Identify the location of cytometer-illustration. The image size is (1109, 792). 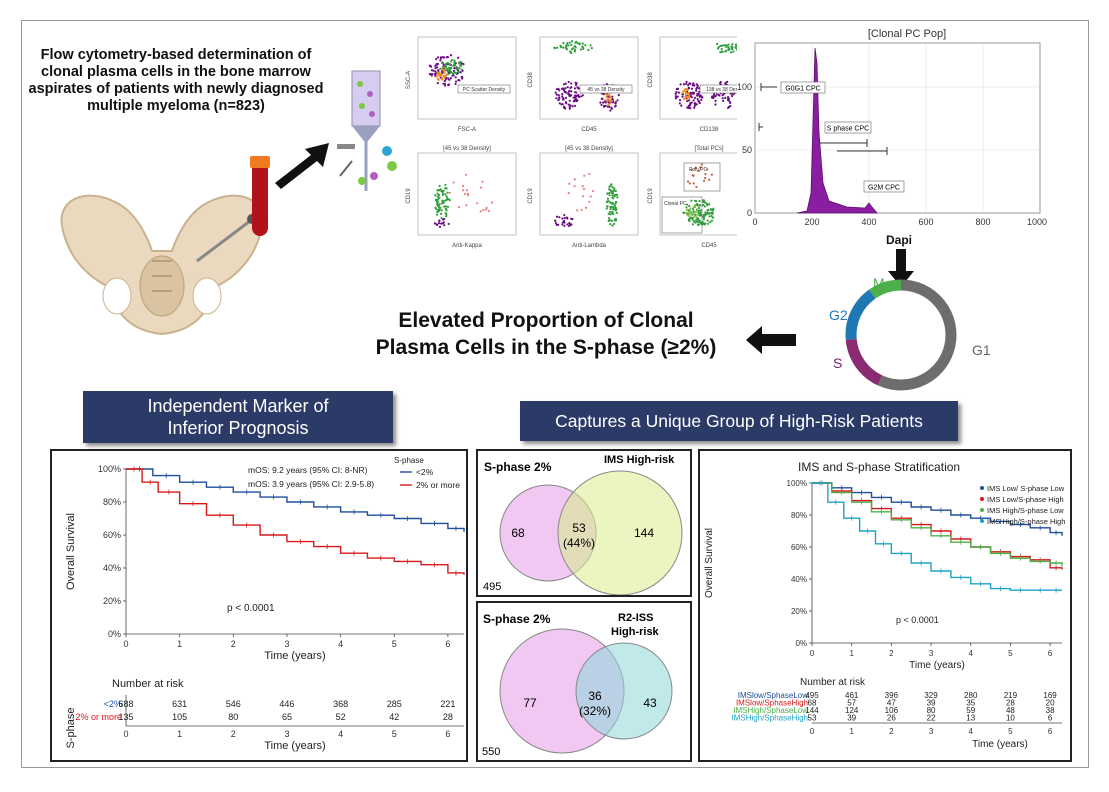
(367, 130).